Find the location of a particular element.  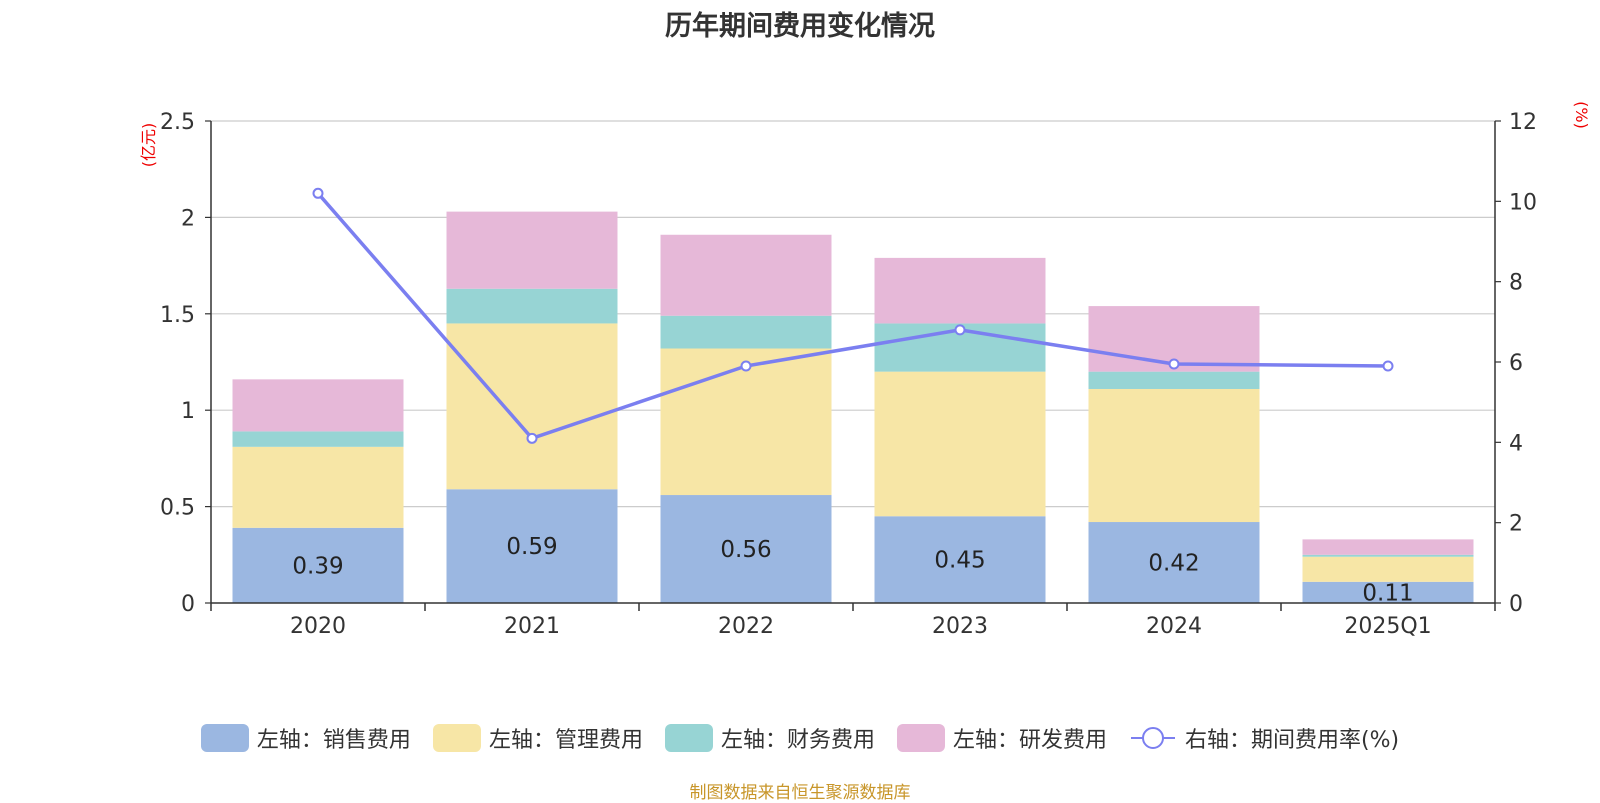

legend-item-rate: 右轴：期间费用率(%) is located at coordinates (1264, 738).